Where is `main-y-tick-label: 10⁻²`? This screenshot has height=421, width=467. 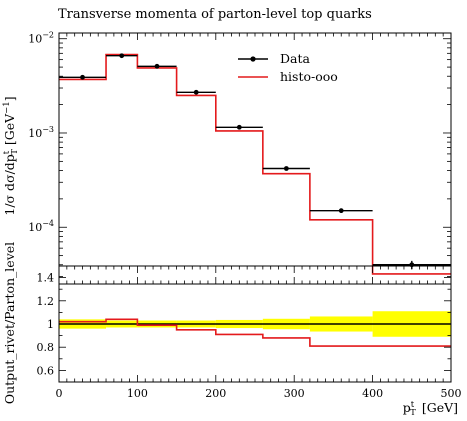 main-y-tick-label: 10⁻² is located at coordinates (41, 38).